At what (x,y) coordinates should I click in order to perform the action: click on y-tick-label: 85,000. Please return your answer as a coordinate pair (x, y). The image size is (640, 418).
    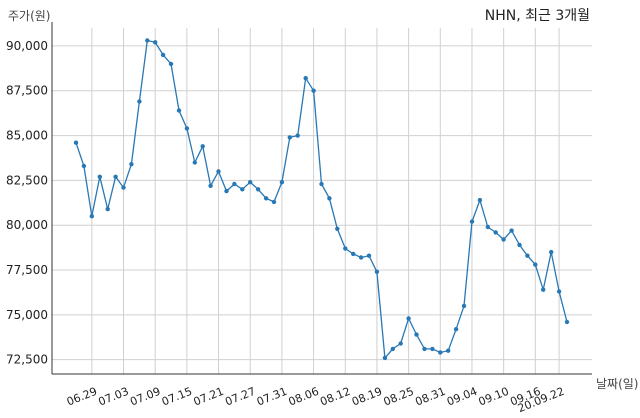
    Looking at the image, I should click on (27, 136).